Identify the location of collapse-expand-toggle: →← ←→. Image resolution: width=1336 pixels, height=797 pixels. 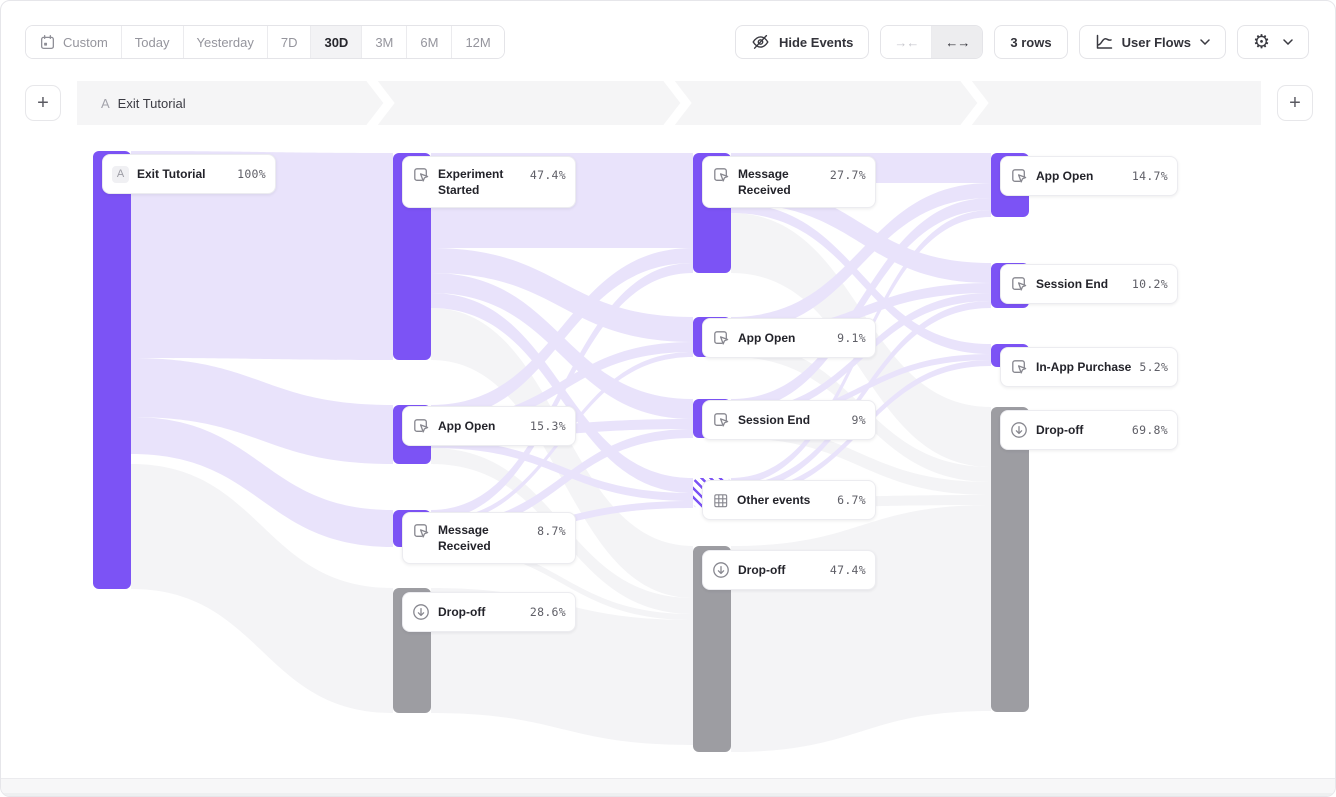
(932, 42).